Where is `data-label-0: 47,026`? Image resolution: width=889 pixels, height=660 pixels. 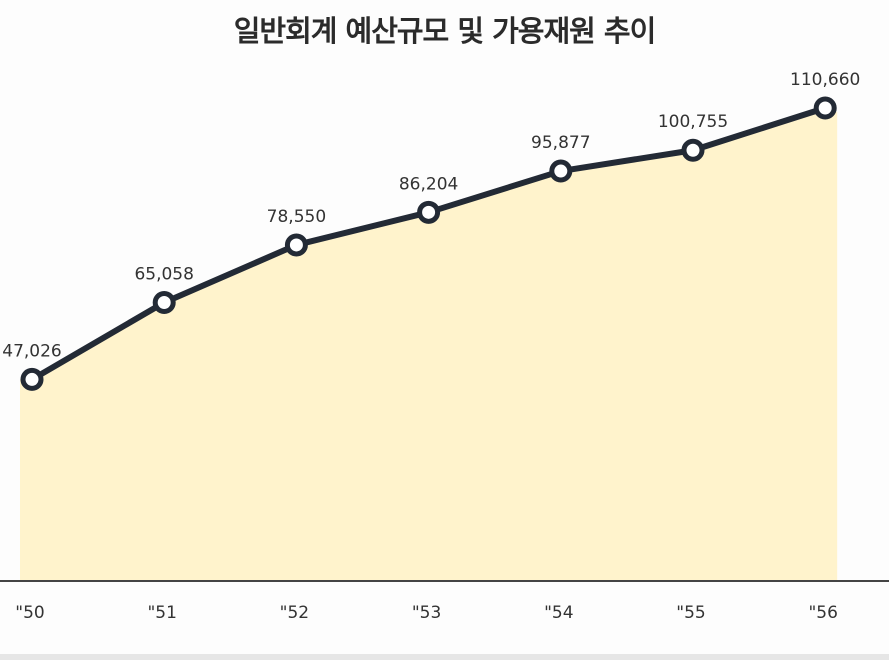 data-label-0: 47,026 is located at coordinates (31, 351).